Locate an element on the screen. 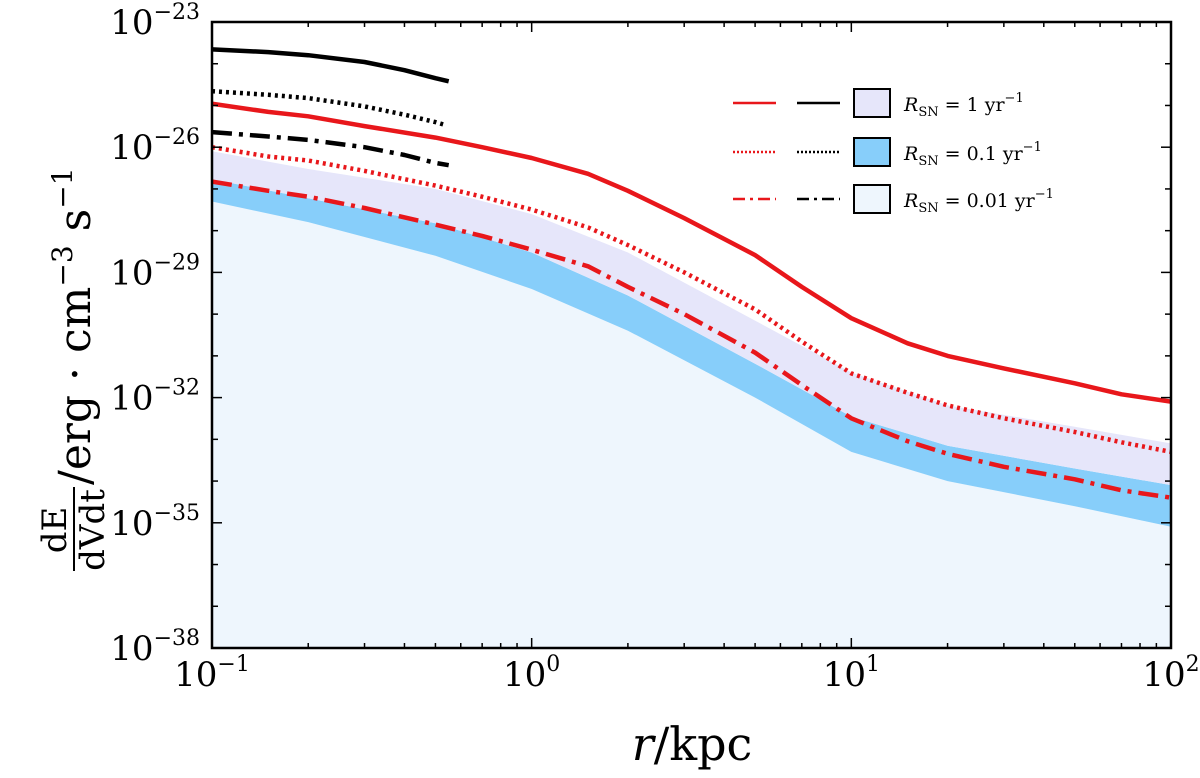 This screenshot has height=778, width=1200. x-axis-unit: kpc is located at coordinates (710, 744).